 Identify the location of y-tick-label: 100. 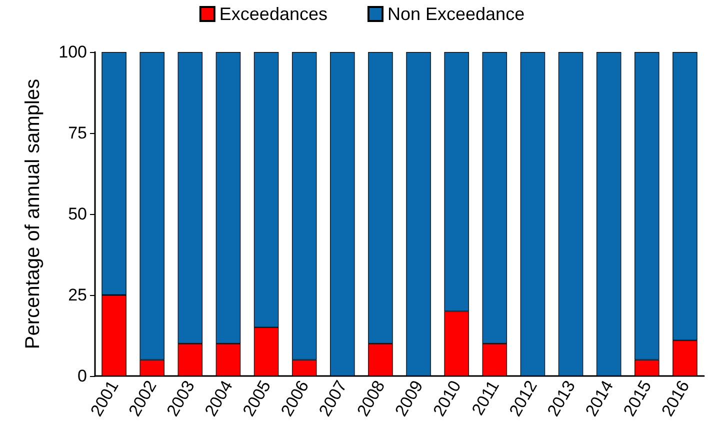
(72, 52).